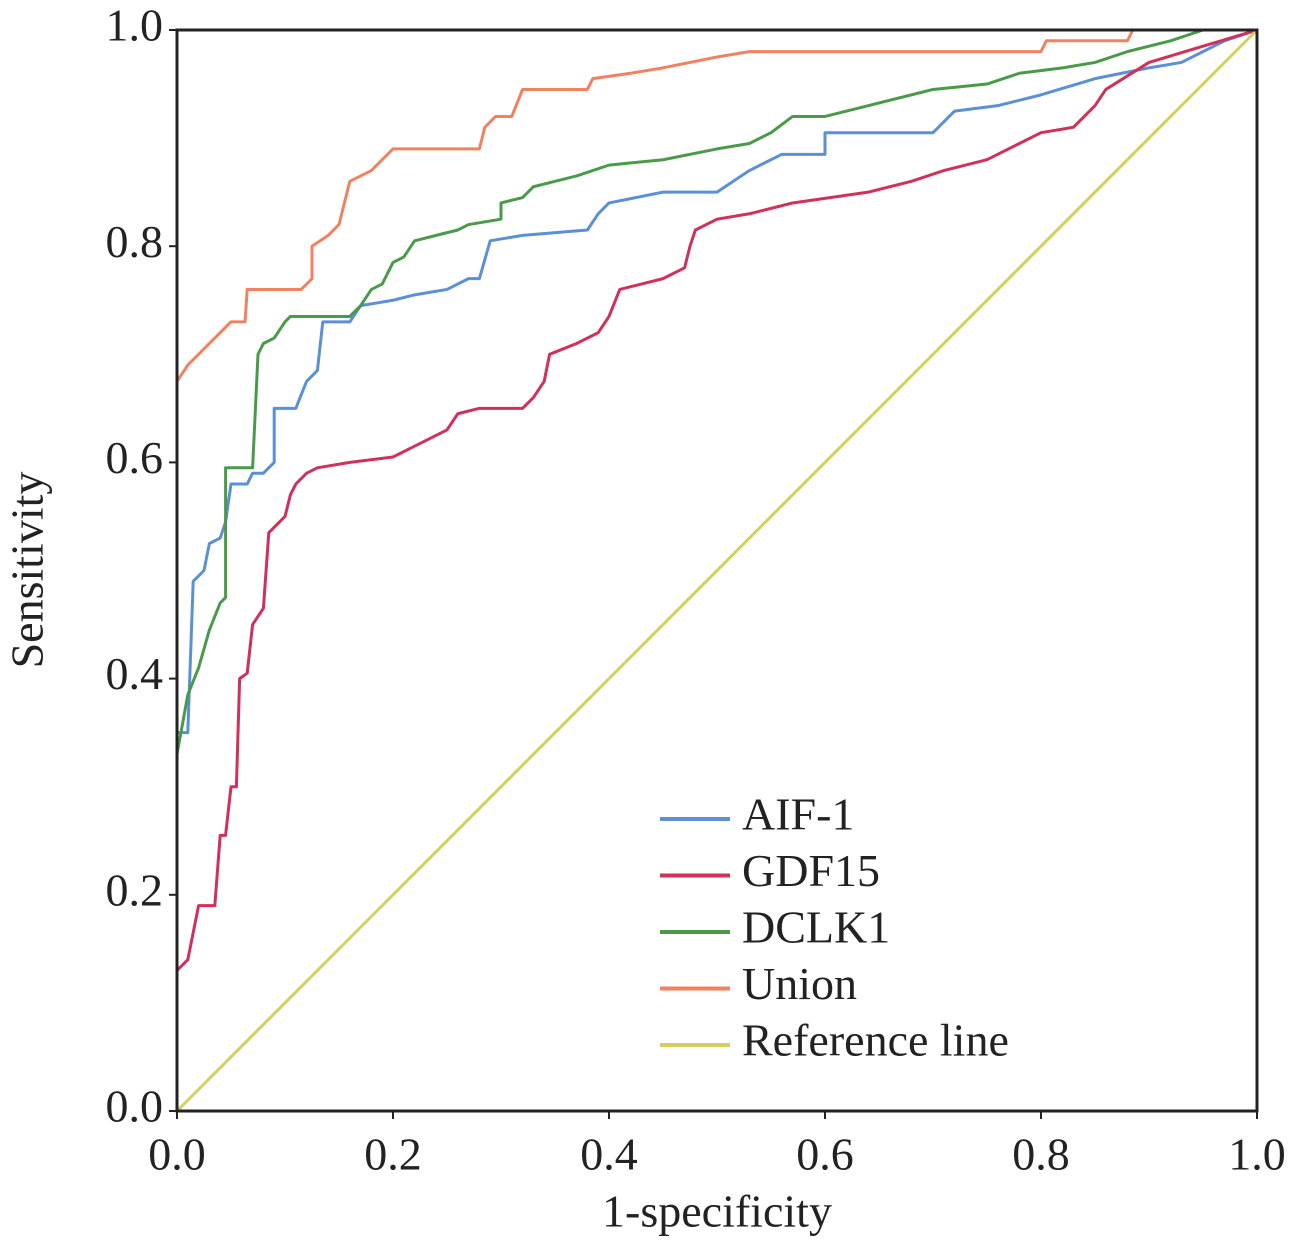  I want to click on y-axis-title: Sensitivity, so click(27, 570).